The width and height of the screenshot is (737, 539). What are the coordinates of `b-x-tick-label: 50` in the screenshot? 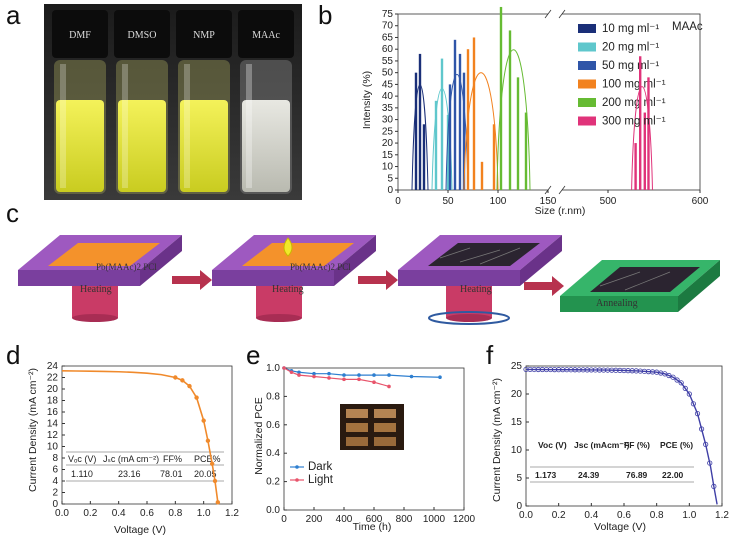 It's located at (448, 201).